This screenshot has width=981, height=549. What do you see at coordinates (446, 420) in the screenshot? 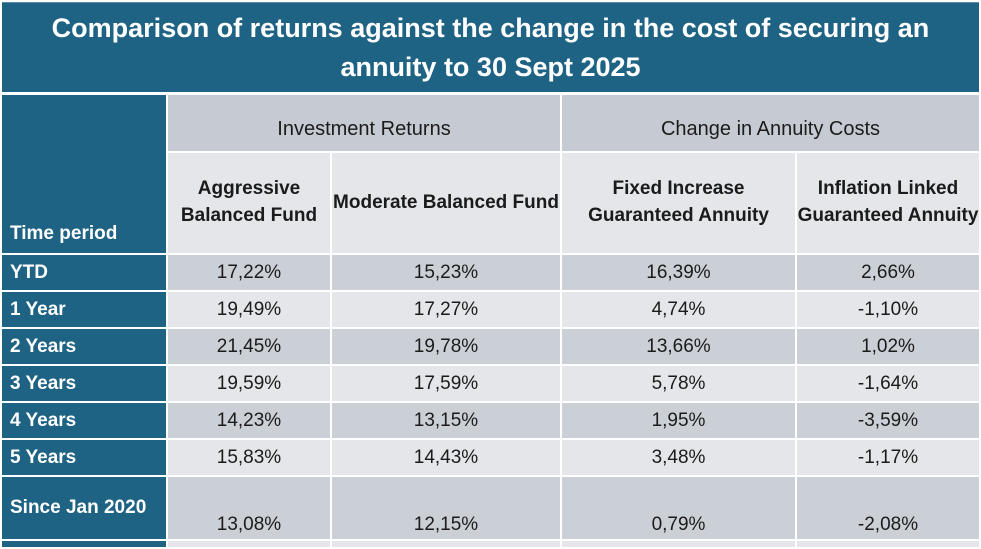
I see `value-4-years-moderate: 13,15%` at bounding box center [446, 420].